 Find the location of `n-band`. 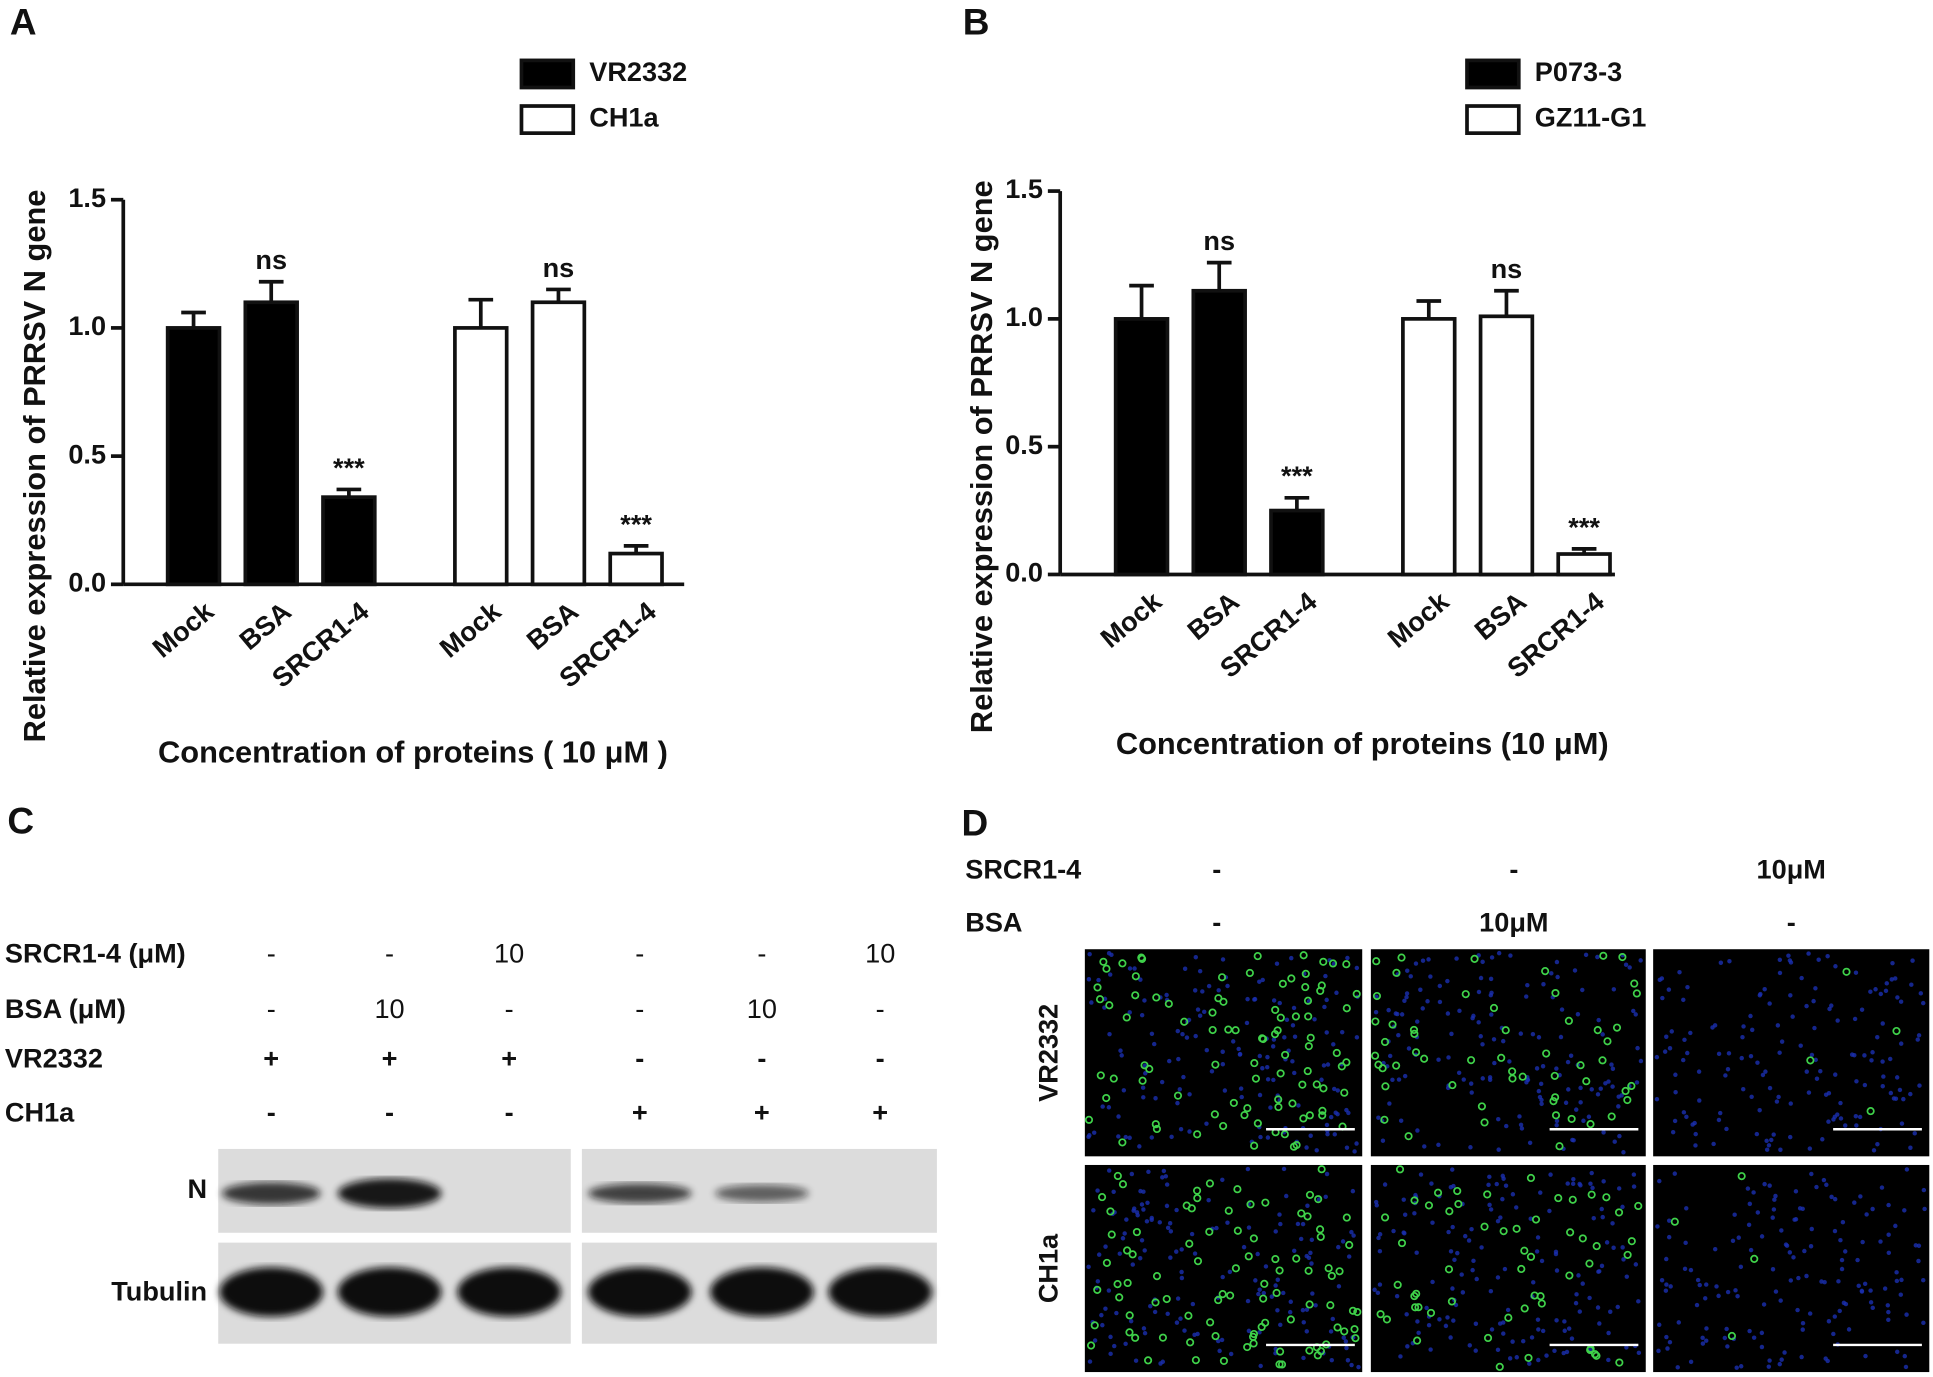

n-band is located at coordinates (762, 1193).